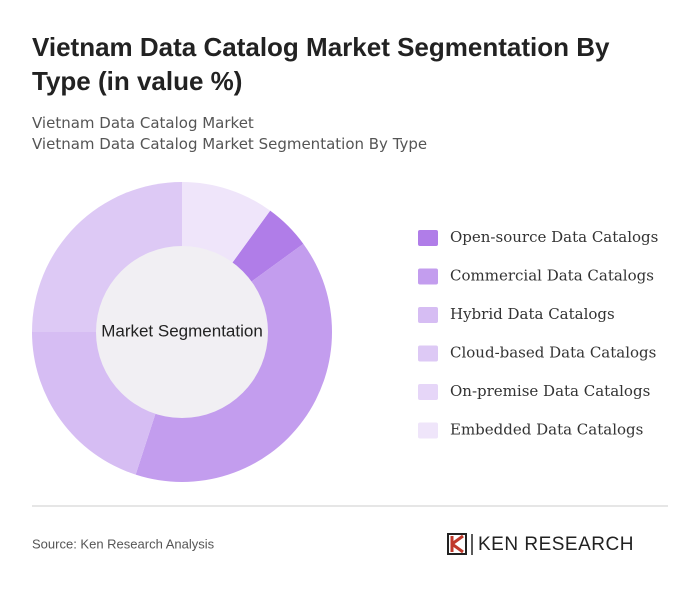 The width and height of the screenshot is (700, 591). What do you see at coordinates (532, 314) in the screenshot?
I see `legend-label: Hybrid Data Catalogs` at bounding box center [532, 314].